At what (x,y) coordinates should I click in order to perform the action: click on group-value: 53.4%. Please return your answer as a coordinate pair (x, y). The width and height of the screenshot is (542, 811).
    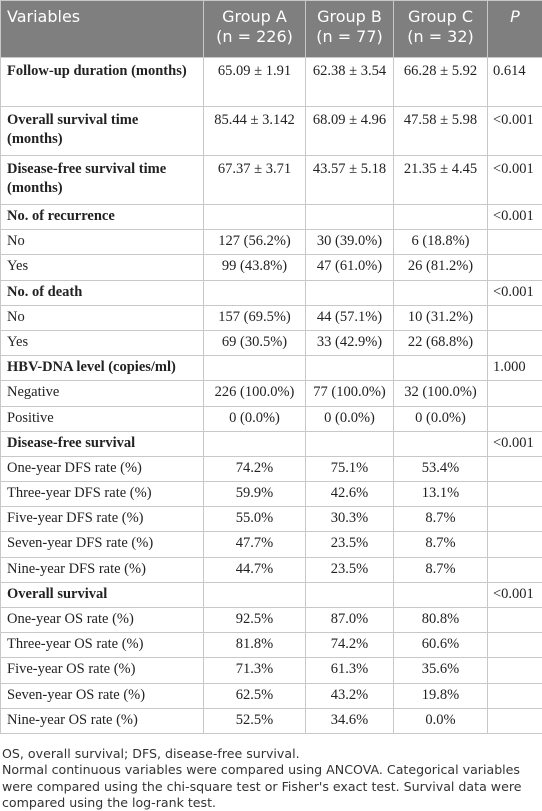
    Looking at the image, I should click on (440, 469).